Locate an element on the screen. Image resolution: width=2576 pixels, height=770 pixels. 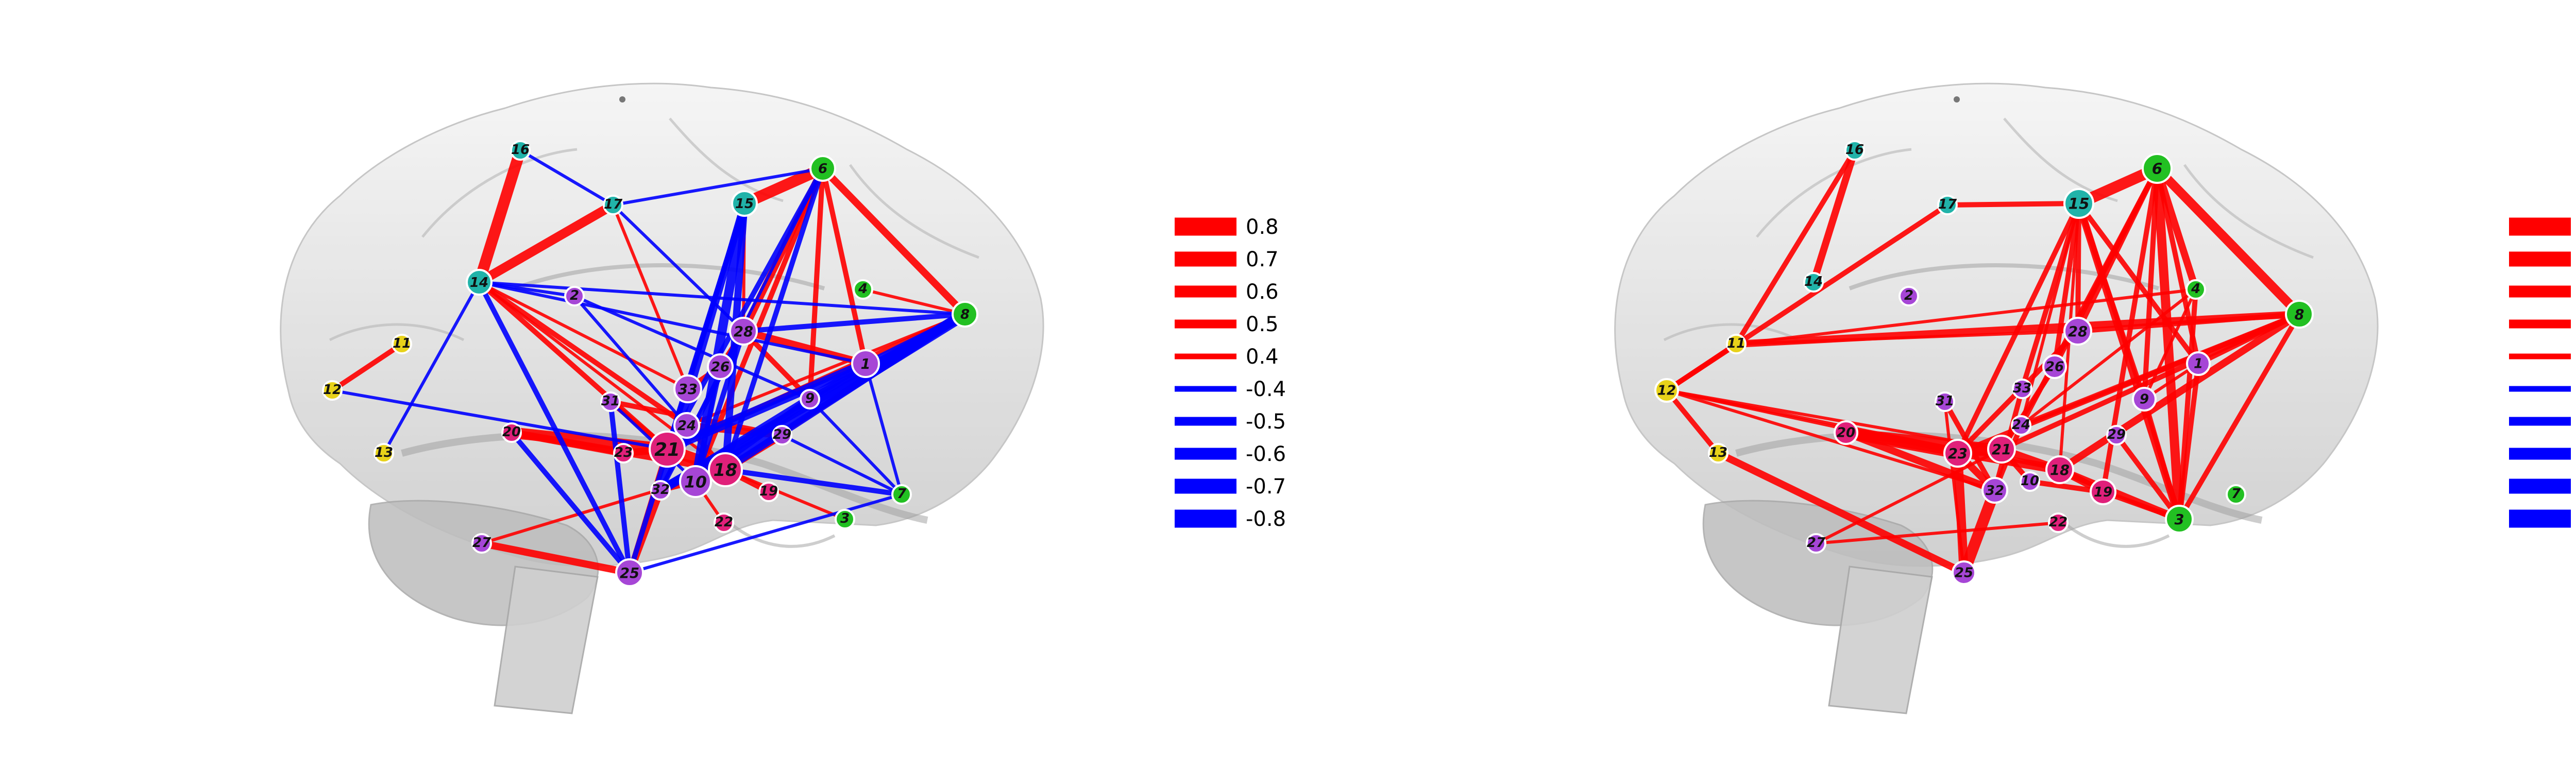
node-label: 8 is located at coordinates (965, 314).